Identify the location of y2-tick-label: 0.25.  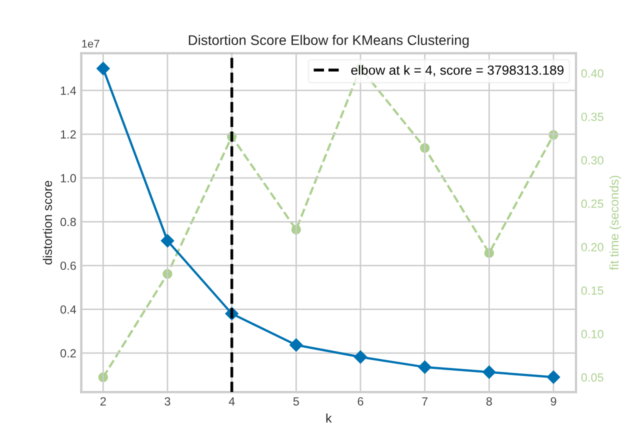
(592, 204).